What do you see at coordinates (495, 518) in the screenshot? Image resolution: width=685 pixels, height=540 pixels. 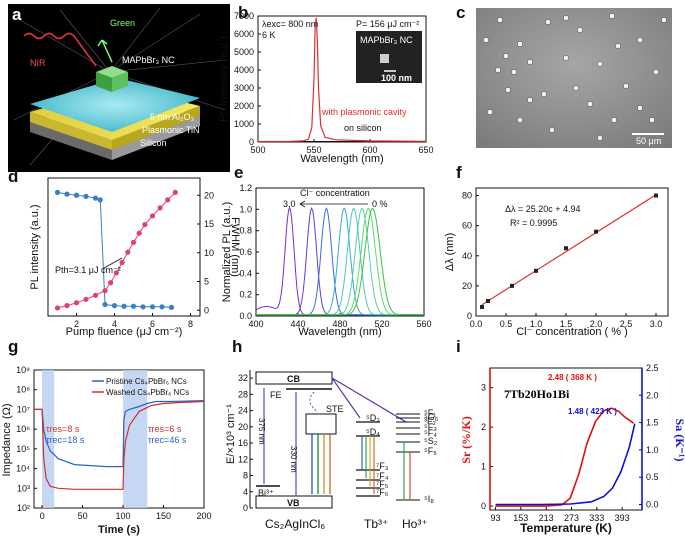 I see `i-xtick-label: 93` at bounding box center [495, 518].